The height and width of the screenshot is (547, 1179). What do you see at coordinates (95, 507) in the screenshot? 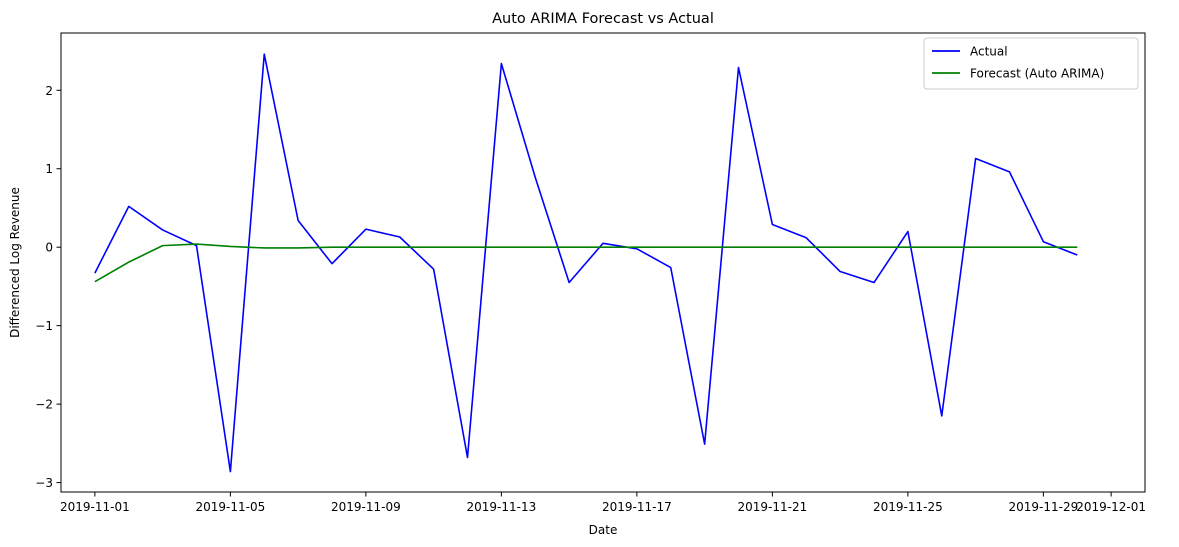
I see `x-tick-label: 2019-11-01` at bounding box center [95, 507].